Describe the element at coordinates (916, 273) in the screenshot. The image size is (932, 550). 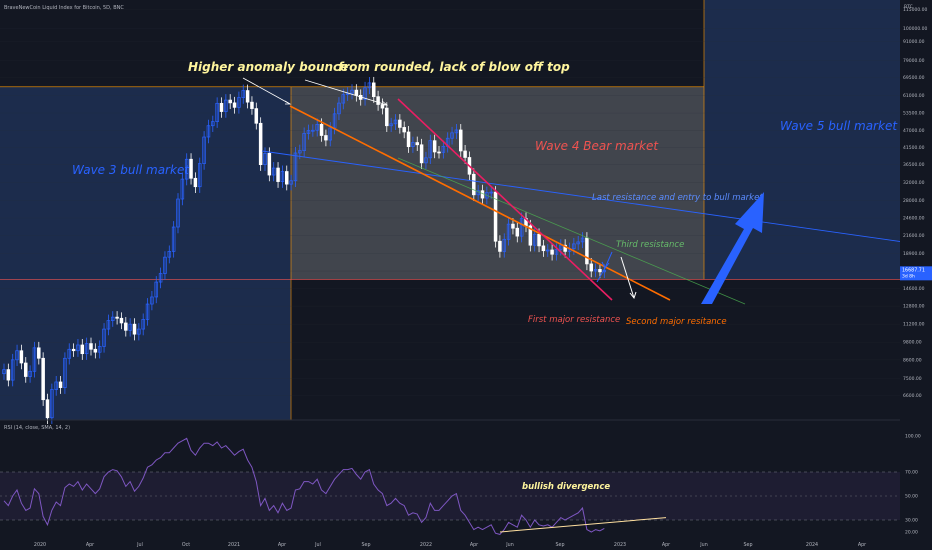
I see `last-price-tag` at that location.